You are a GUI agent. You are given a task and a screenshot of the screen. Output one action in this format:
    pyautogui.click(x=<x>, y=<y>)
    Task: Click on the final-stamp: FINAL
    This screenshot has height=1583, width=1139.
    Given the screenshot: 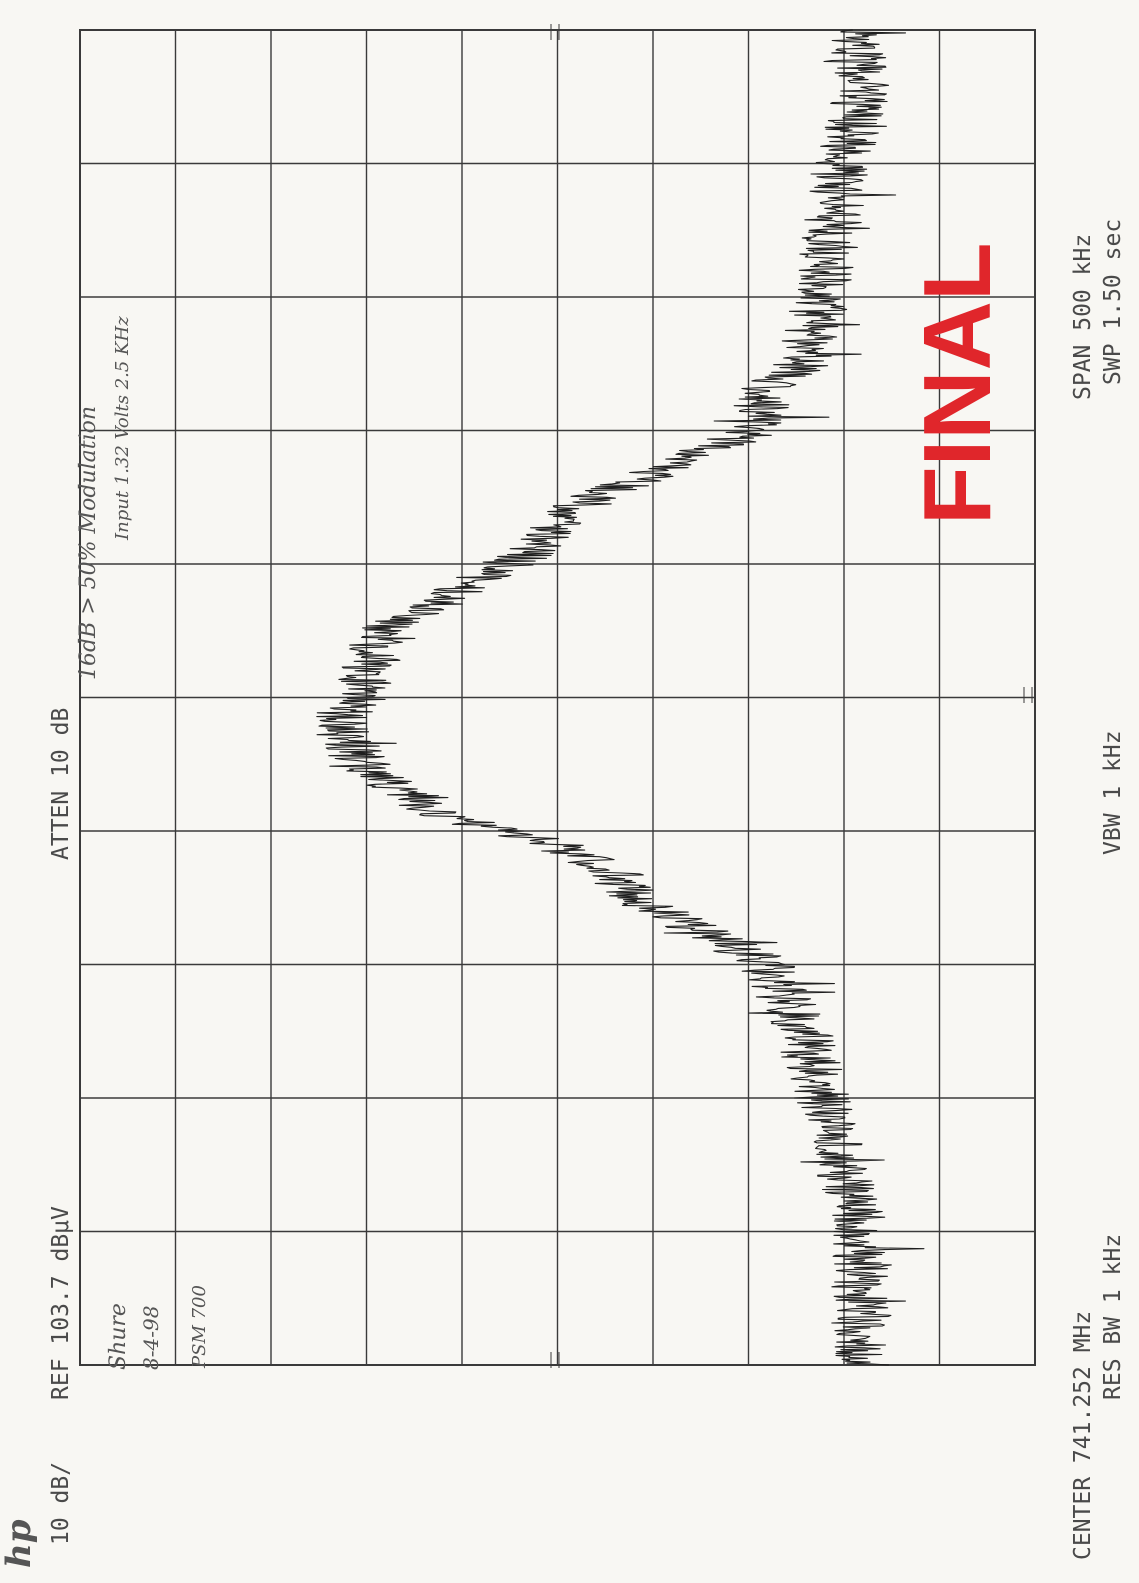 What is the action you would take?
    pyautogui.click(x=957, y=383)
    